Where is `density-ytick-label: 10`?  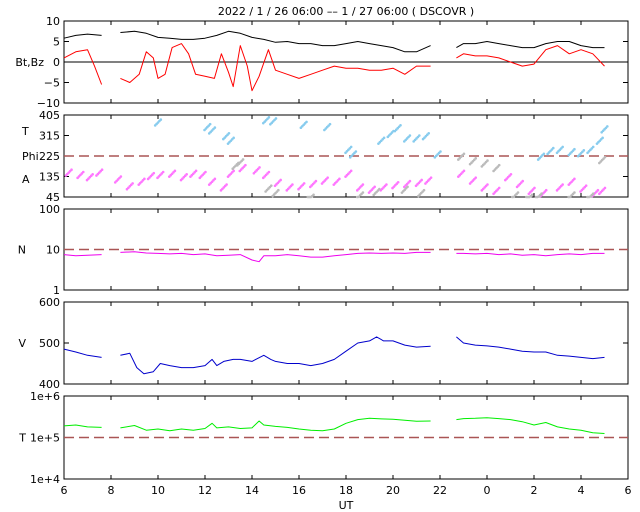 density-ytick-label: 10 is located at coordinates (53, 250).